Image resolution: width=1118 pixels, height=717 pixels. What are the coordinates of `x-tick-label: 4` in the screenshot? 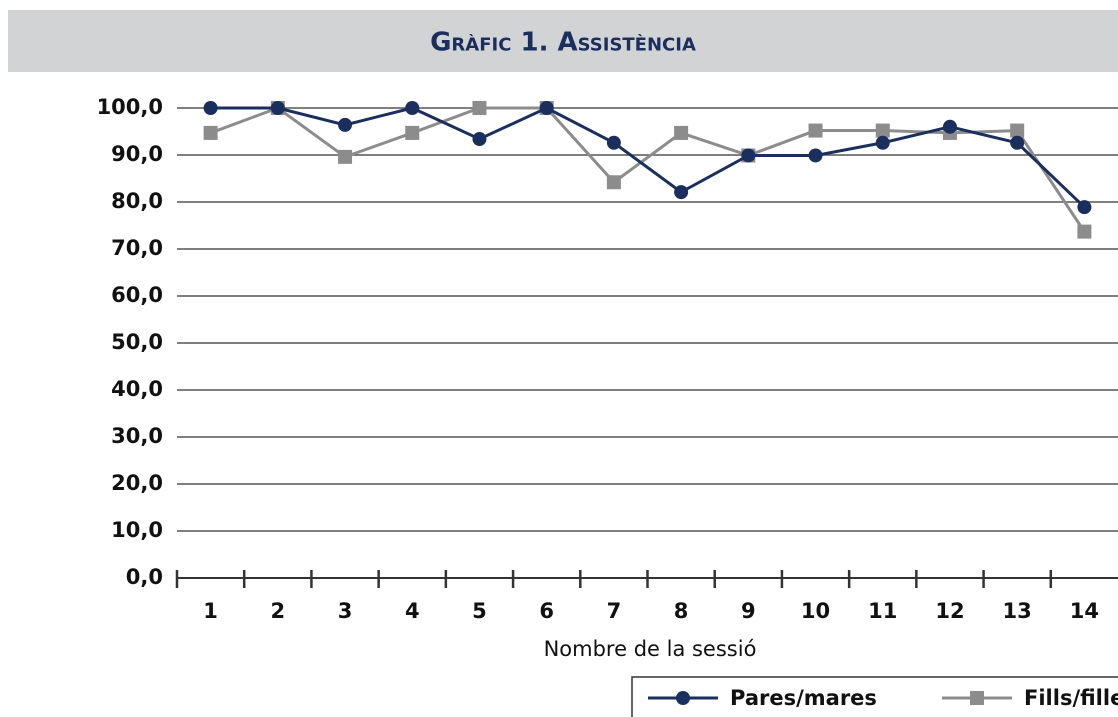 It's located at (412, 611).